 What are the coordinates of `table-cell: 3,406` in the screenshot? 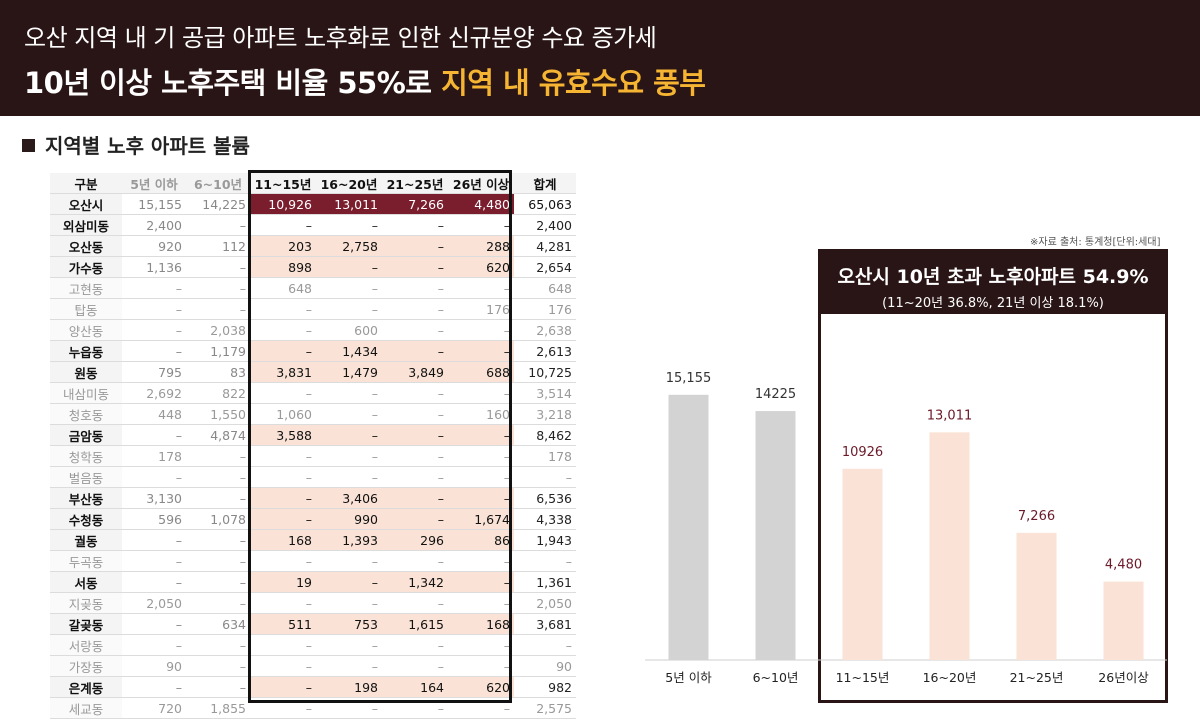 It's located at (349, 498).